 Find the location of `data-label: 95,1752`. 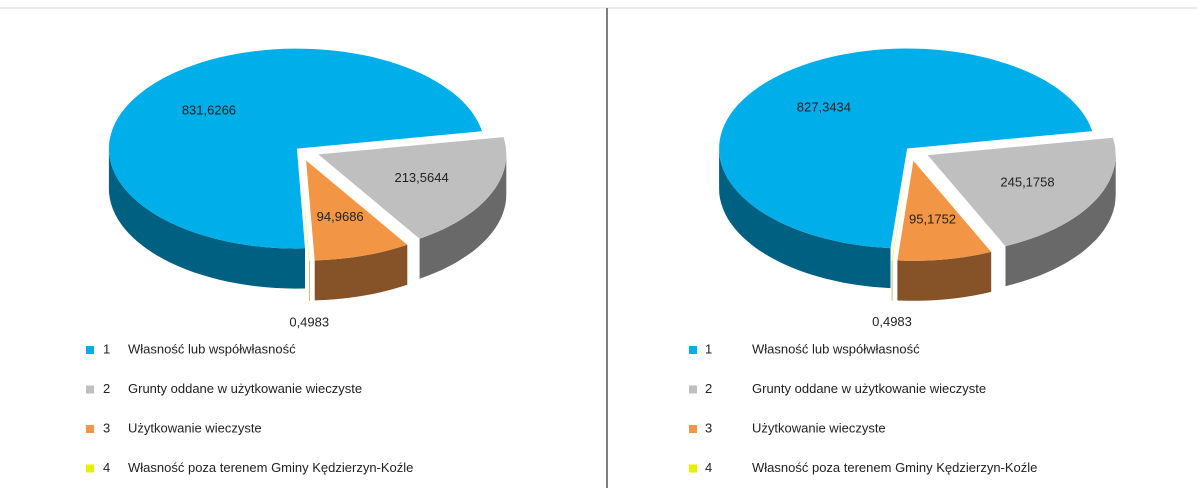

data-label: 95,1752 is located at coordinates (932, 218).